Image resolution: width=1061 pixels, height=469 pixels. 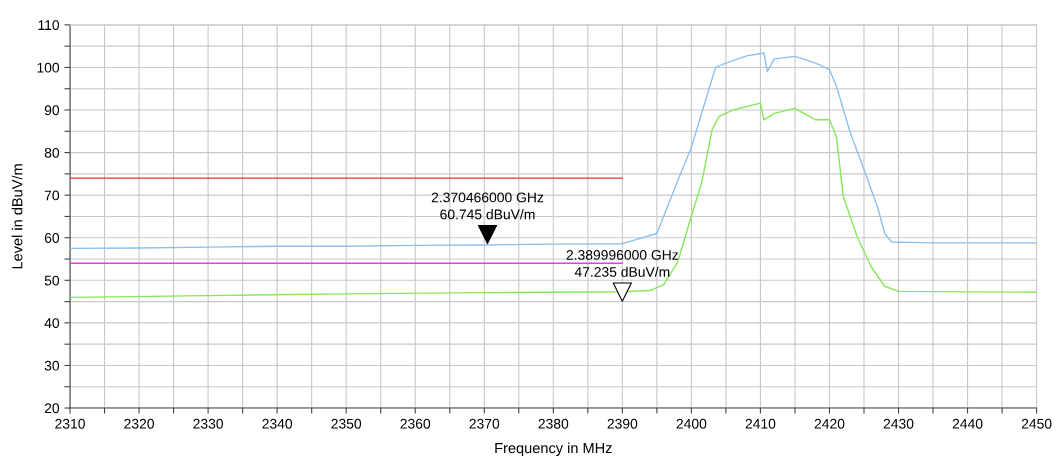 What do you see at coordinates (622, 263) in the screenshot?
I see `annotation: 2.389996000 GHz 47.235 dBuV/m` at bounding box center [622, 263].